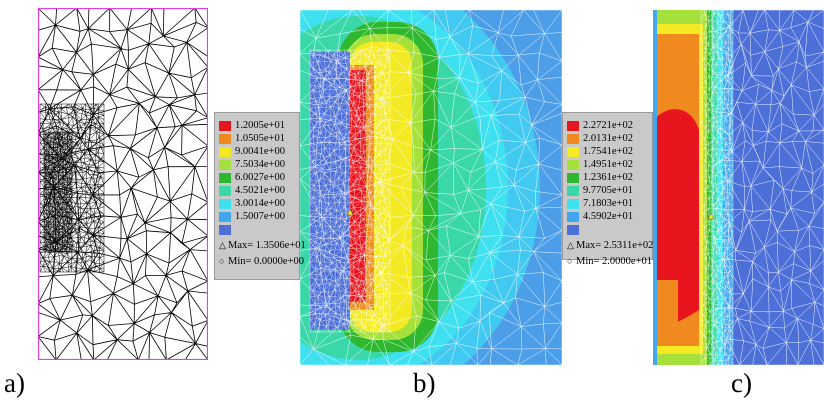  I want to click on legend-value: 4.5902e+01, so click(608, 216).